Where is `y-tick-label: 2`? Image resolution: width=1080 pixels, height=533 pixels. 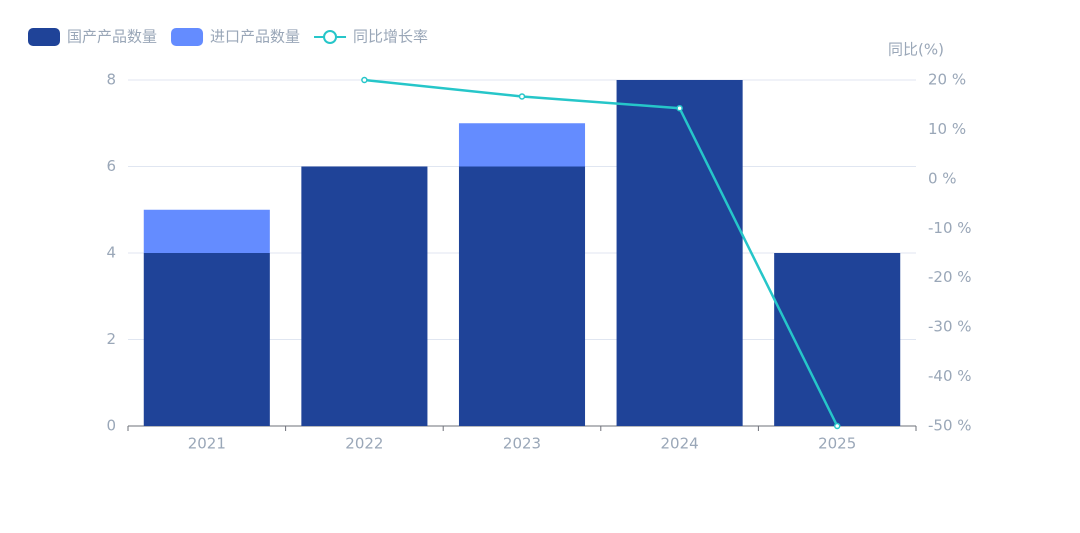 y-tick-label: 2 is located at coordinates (111, 339).